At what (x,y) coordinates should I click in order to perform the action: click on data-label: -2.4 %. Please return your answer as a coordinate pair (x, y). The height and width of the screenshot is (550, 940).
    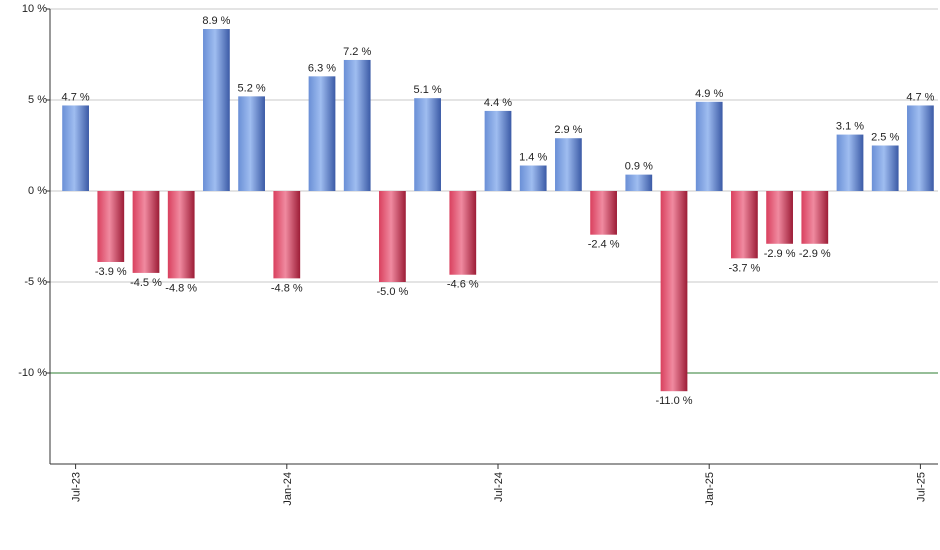
    Looking at the image, I should click on (604, 245).